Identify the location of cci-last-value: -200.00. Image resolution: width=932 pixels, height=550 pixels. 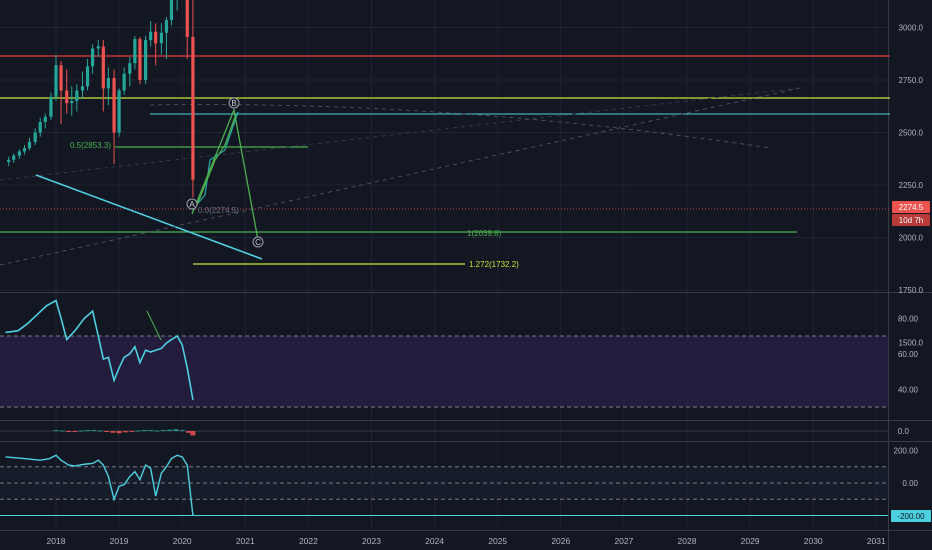
(911, 516).